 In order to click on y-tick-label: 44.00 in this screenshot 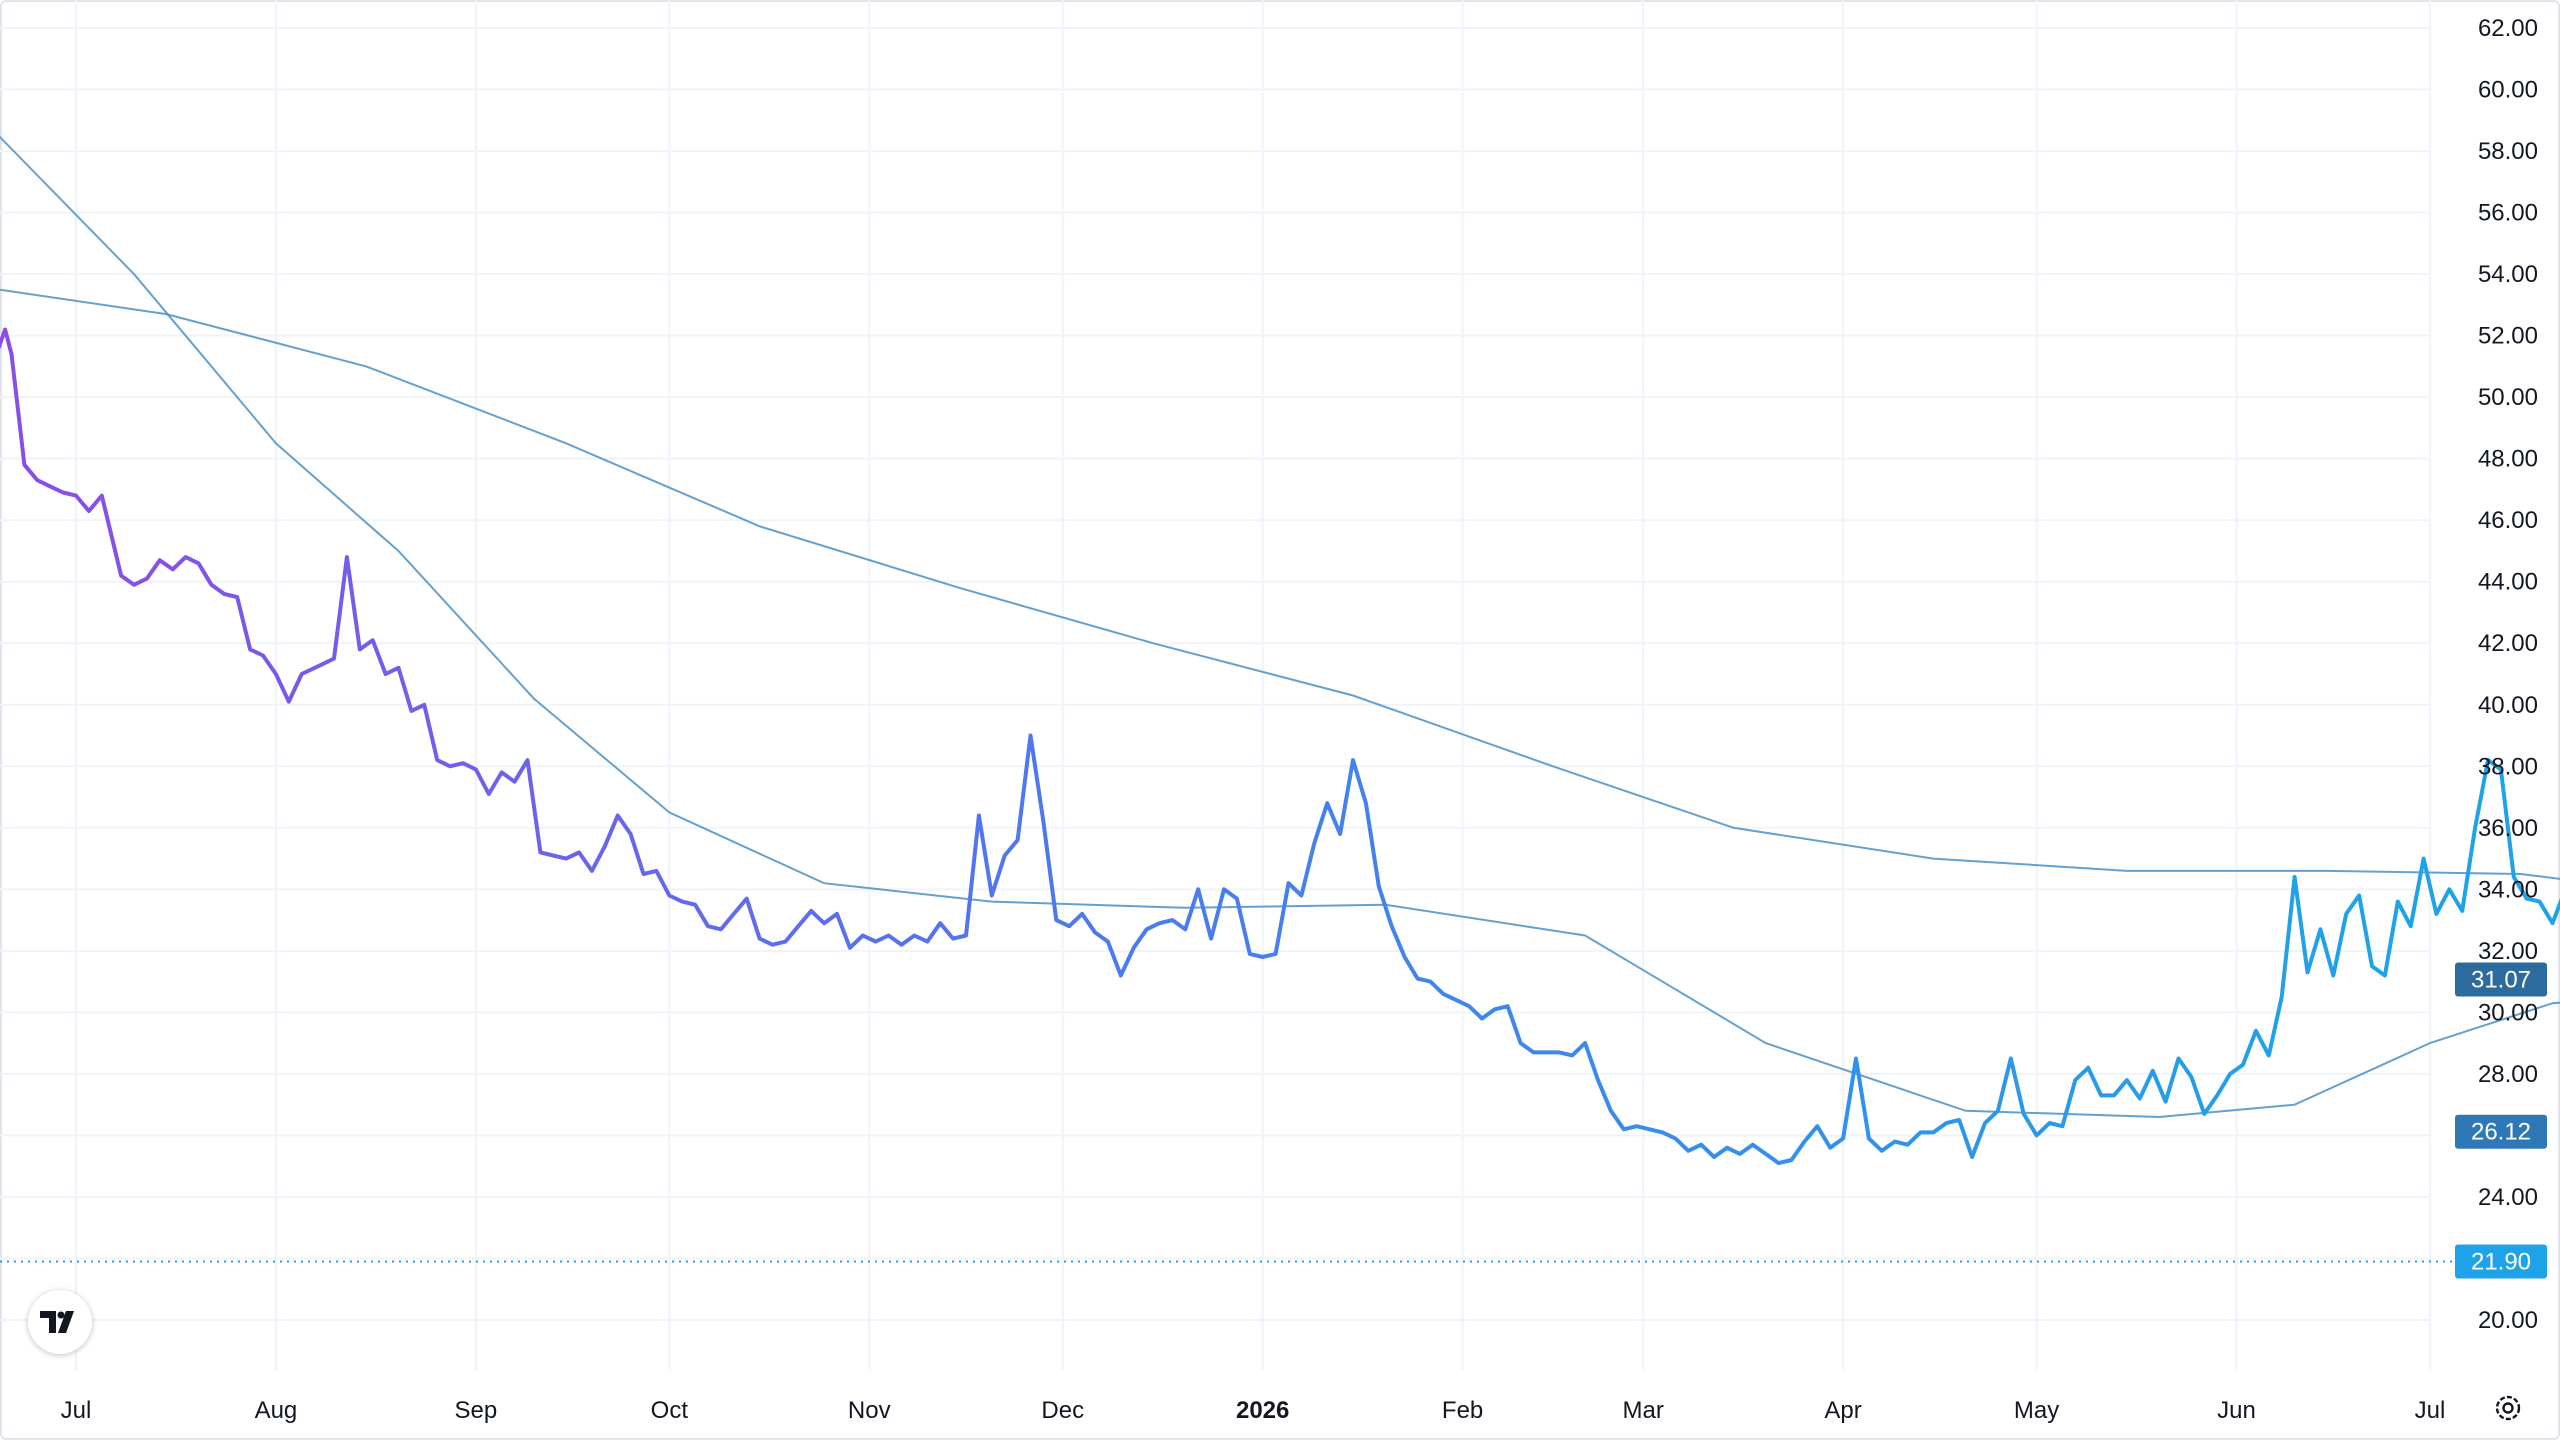, I will do `click(2508, 582)`.